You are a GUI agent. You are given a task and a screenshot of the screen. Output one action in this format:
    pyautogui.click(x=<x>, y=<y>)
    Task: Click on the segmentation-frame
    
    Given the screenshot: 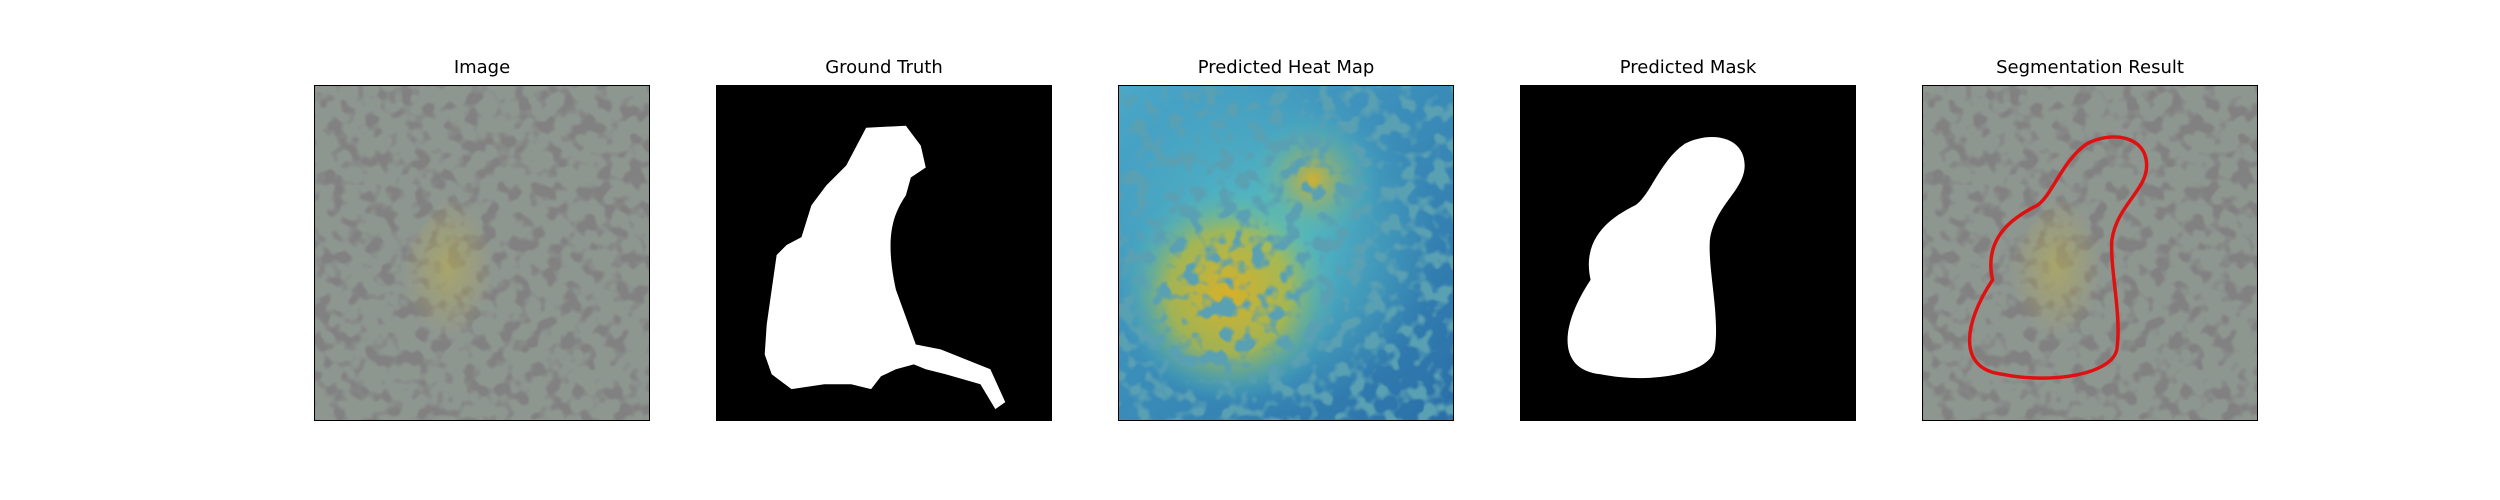 What is the action you would take?
    pyautogui.click(x=2090, y=253)
    